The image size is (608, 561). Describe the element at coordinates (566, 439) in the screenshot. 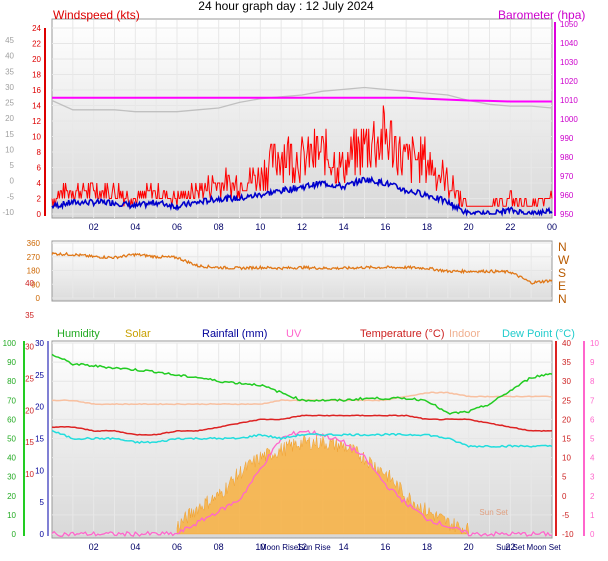

I see `tick-label-temp-right: 15` at that location.